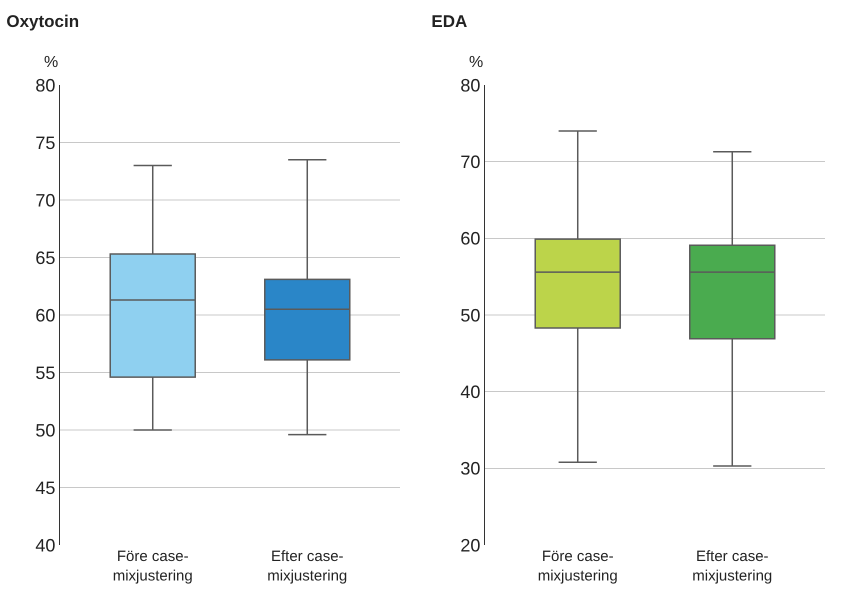 The width and height of the screenshot is (850, 610). I want to click on y-tick-label: 75, so click(45, 142).